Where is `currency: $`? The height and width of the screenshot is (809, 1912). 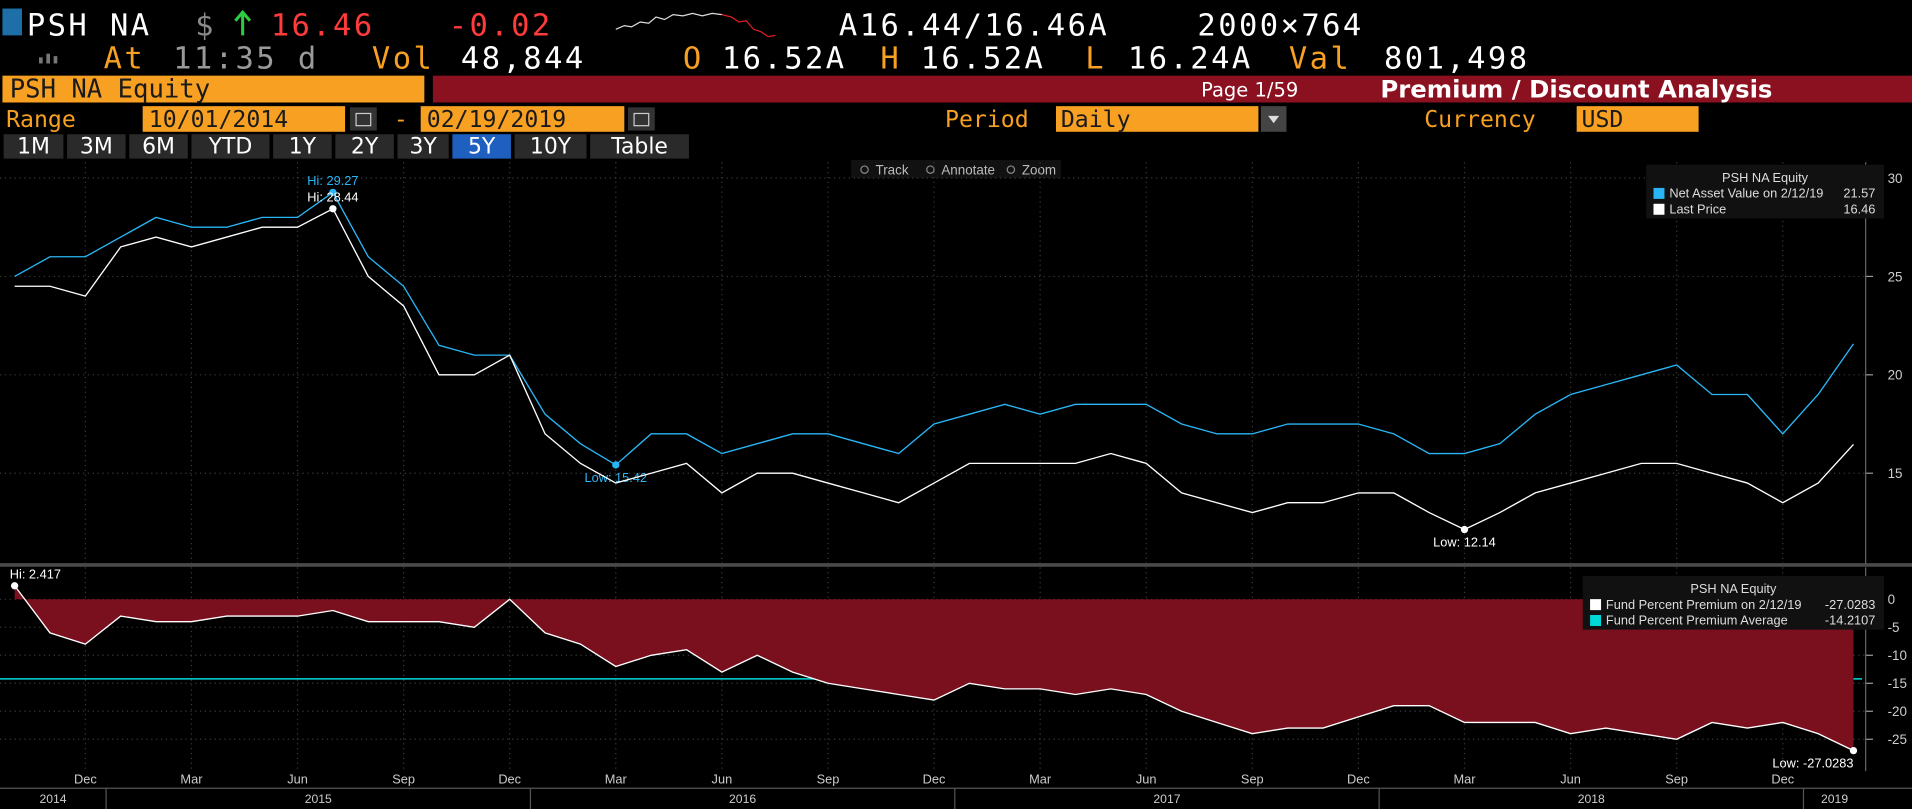 currency: $ is located at coordinates (205, 25).